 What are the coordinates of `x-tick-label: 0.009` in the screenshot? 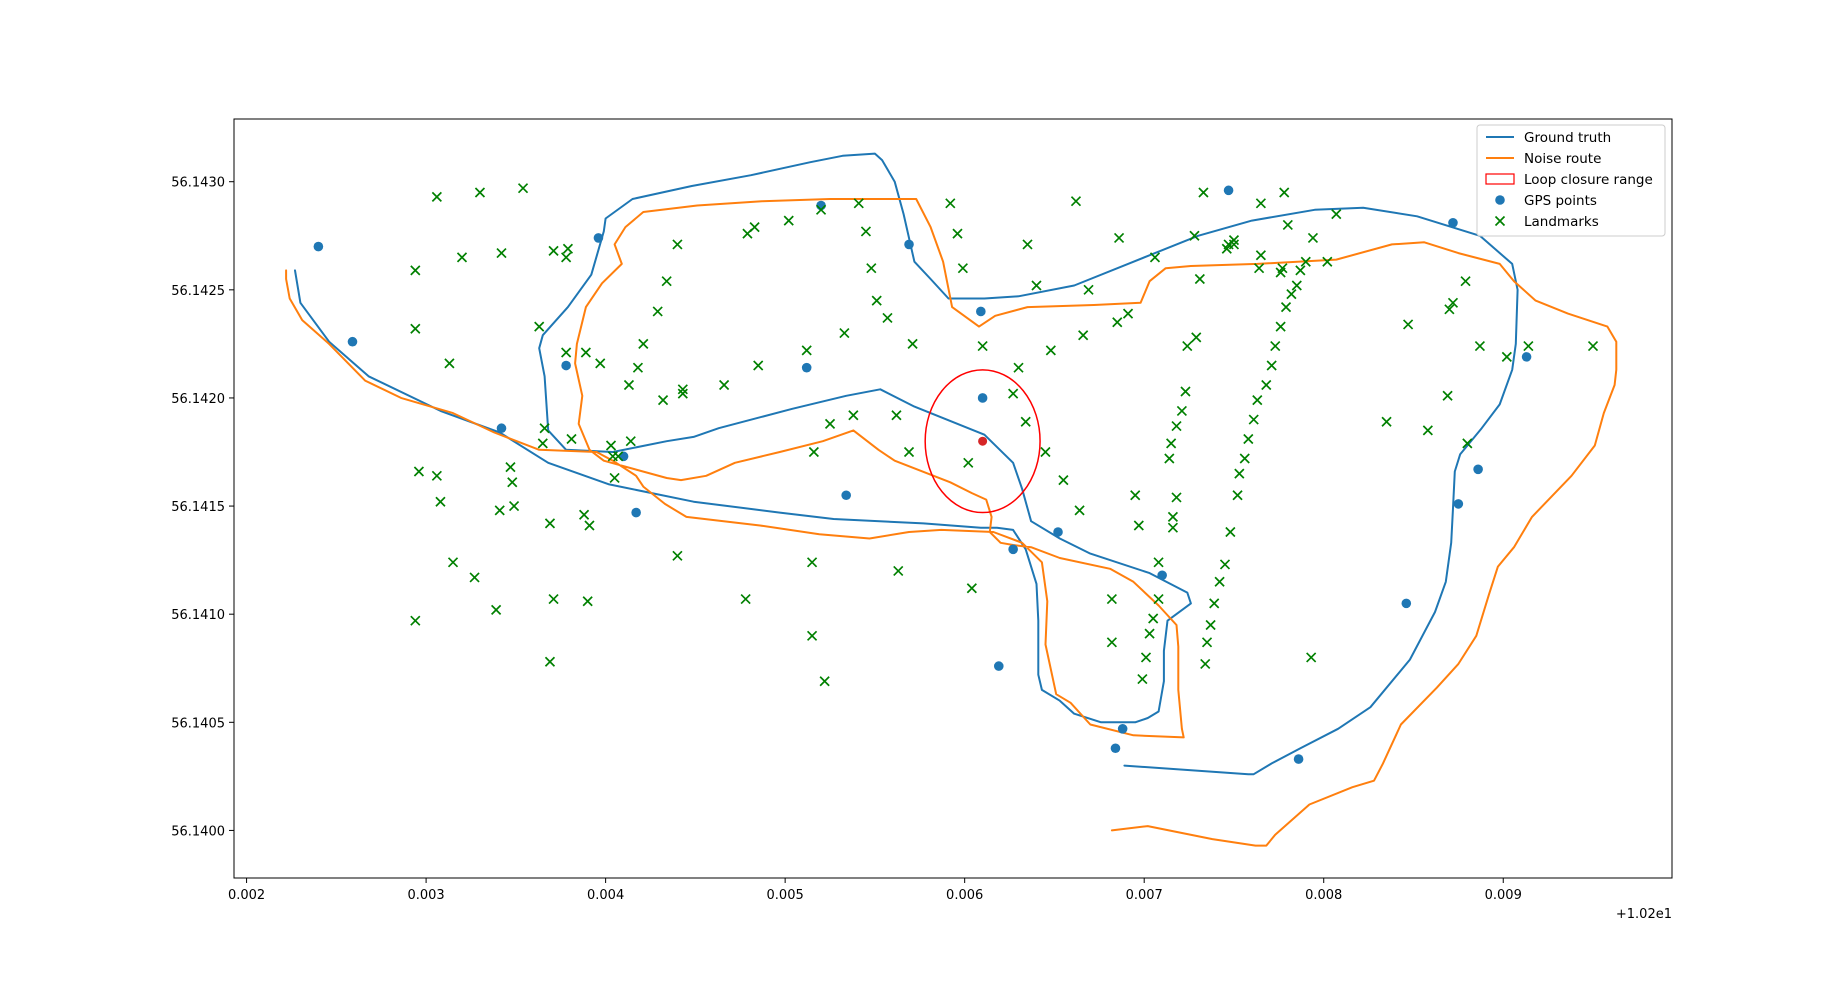 It's located at (1503, 895).